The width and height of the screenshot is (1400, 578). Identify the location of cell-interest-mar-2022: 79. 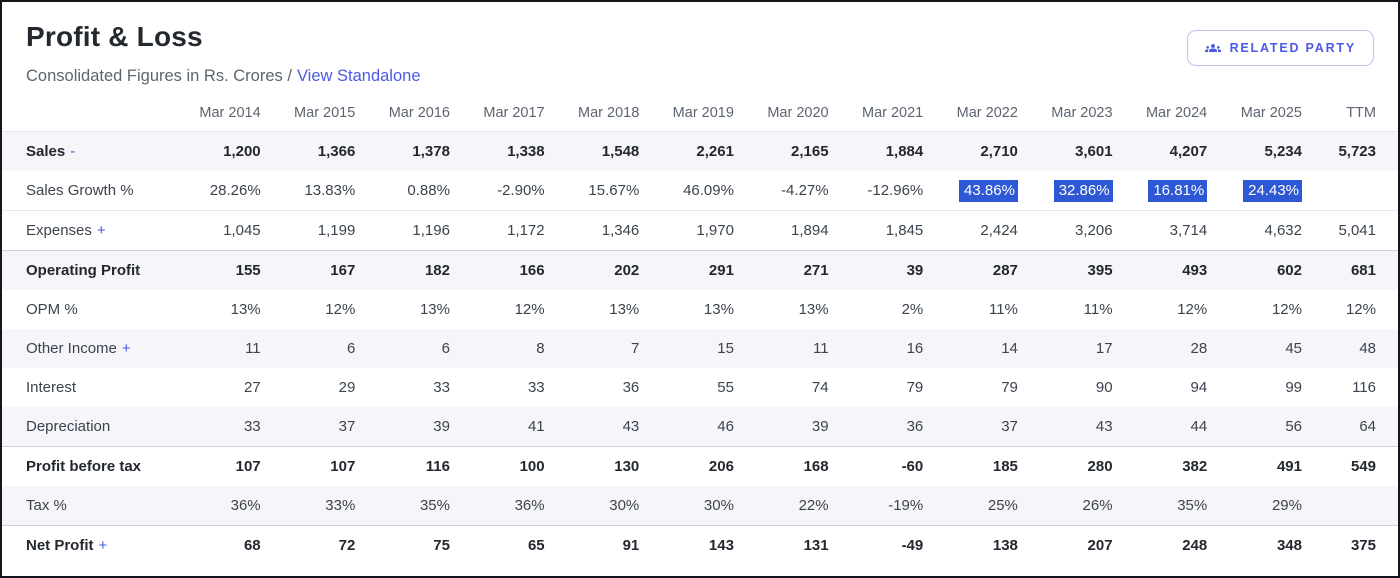
(1009, 387).